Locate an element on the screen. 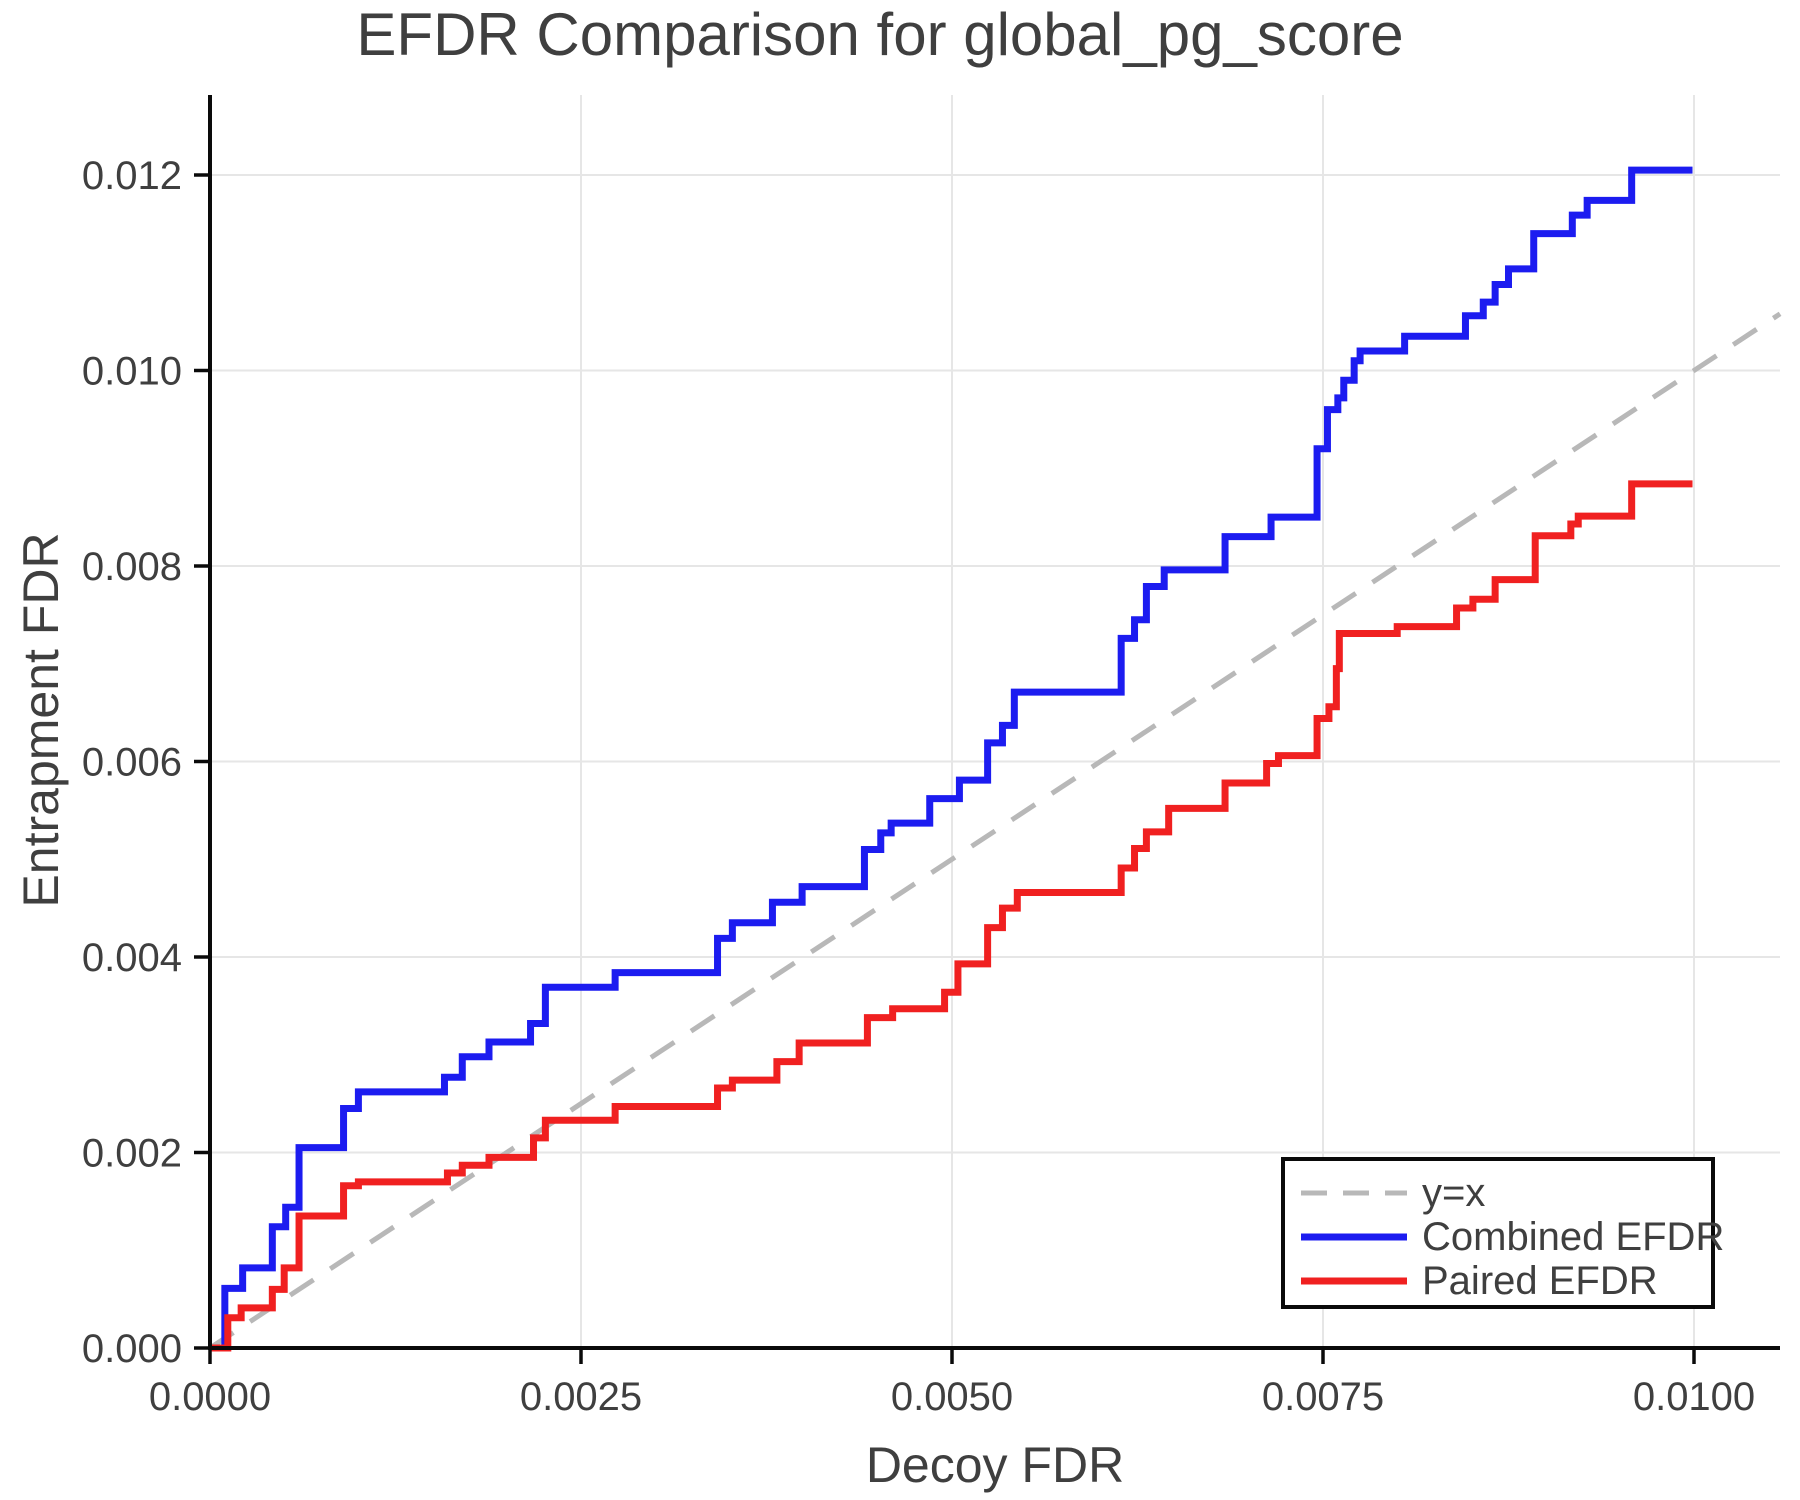 The image size is (1800, 1500). x-tick-label: 0.0025 is located at coordinates (581, 1397).